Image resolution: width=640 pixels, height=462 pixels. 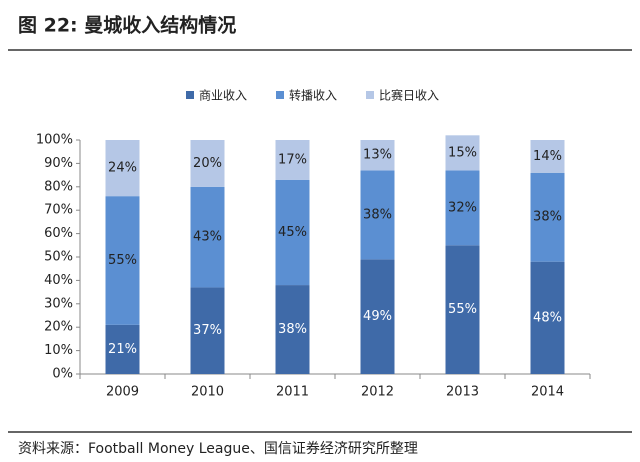 I want to click on data-label: 15%, so click(x=462, y=152).